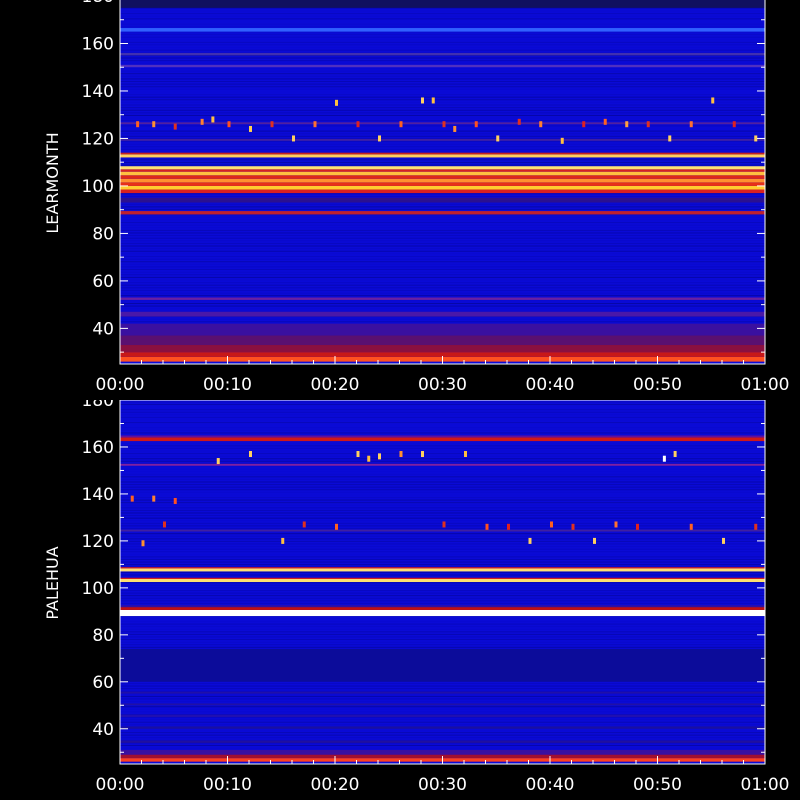  I want to click on y-tick-label: 60, so click(103, 683).